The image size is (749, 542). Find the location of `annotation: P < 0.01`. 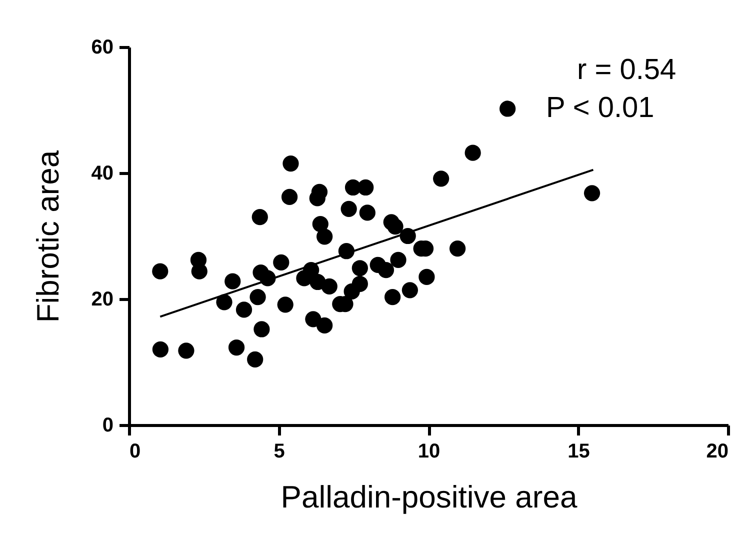

annotation: P < 0.01 is located at coordinates (600, 108).